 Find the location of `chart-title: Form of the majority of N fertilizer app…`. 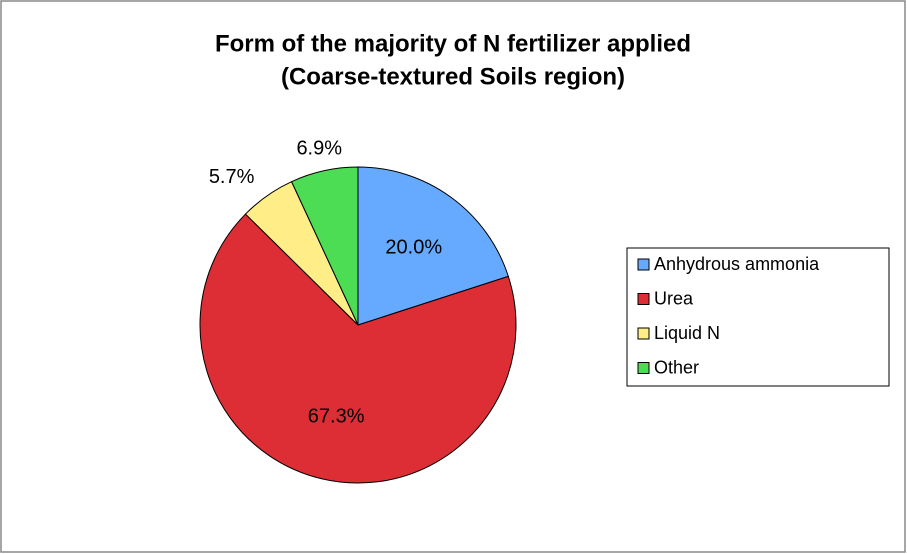

chart-title: Form of the majority of N fertilizer app… is located at coordinates (453, 43).